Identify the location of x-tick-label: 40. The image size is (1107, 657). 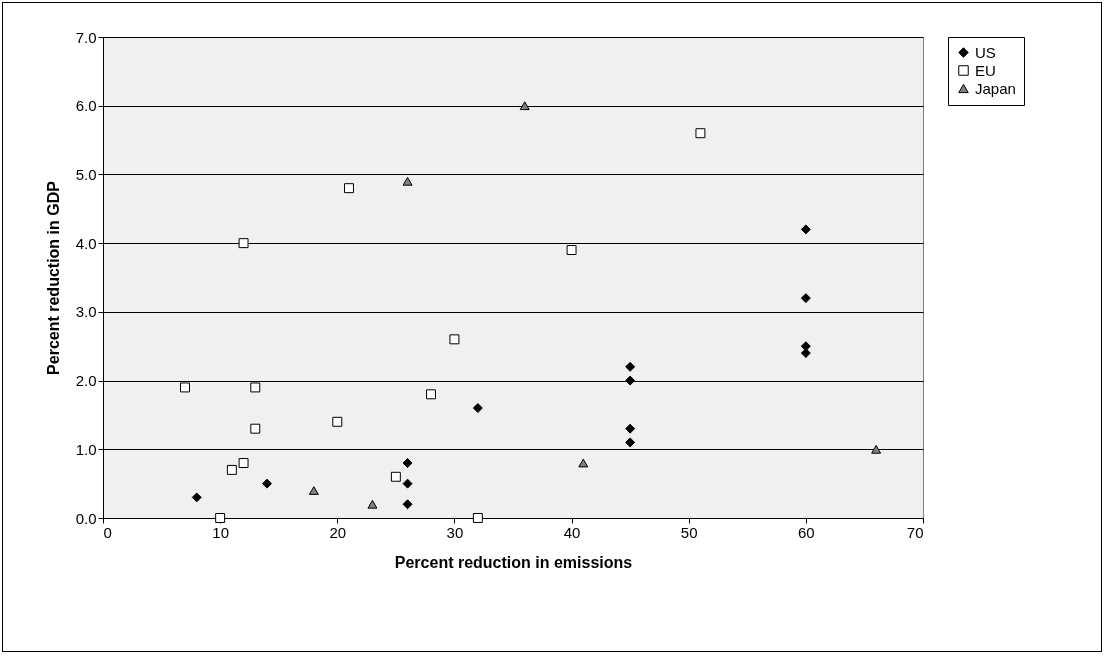
(572, 532).